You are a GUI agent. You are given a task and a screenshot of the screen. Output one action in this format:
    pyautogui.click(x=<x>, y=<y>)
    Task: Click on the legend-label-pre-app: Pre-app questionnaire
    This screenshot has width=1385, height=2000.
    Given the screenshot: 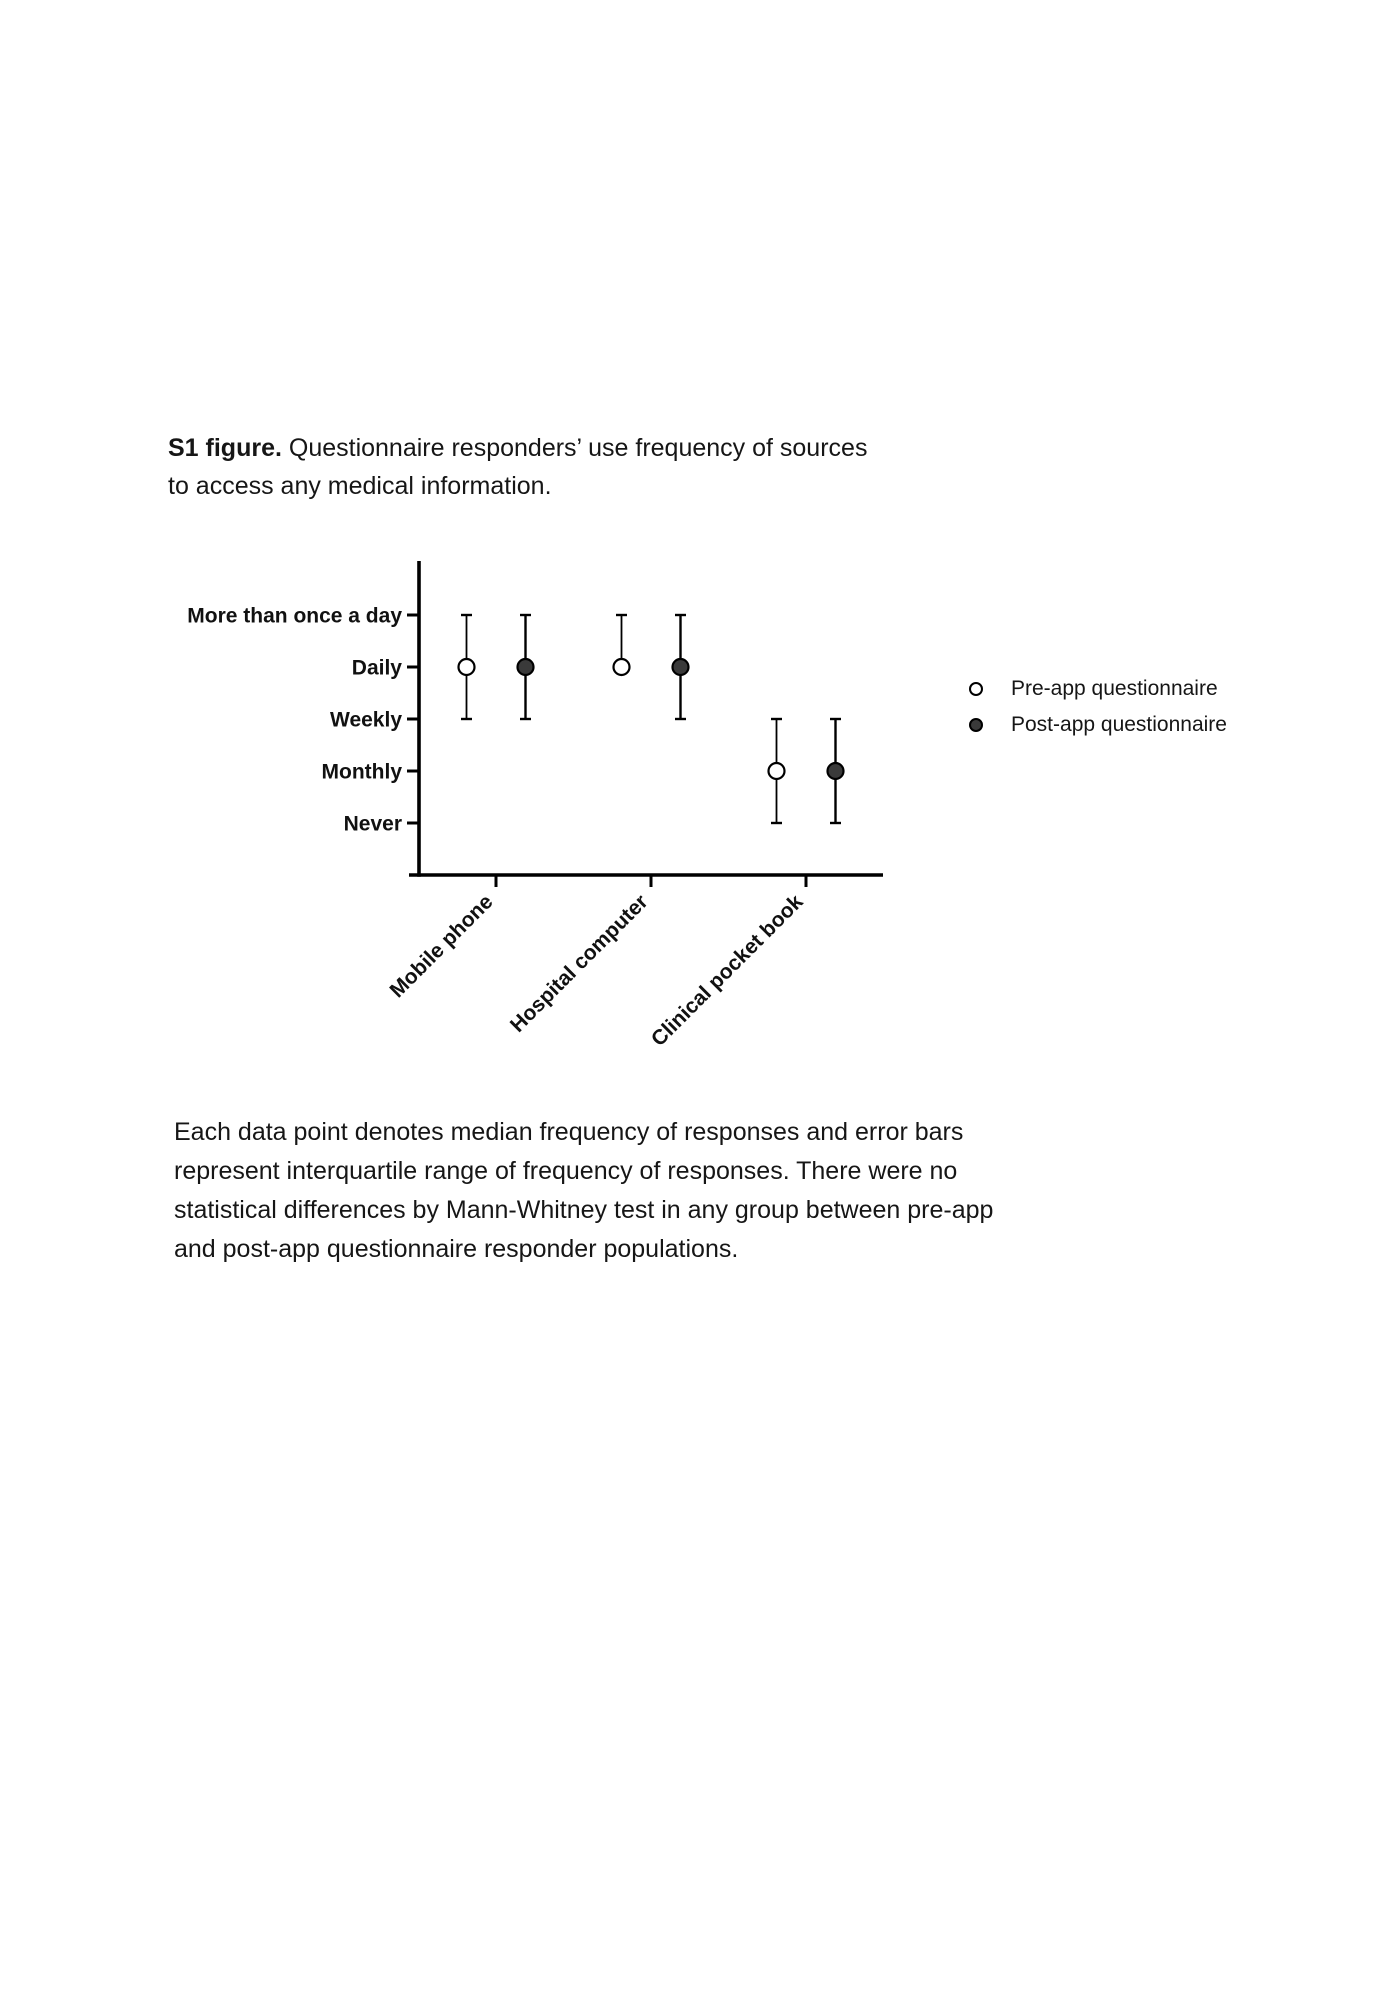 What is the action you would take?
    pyautogui.click(x=1114, y=688)
    